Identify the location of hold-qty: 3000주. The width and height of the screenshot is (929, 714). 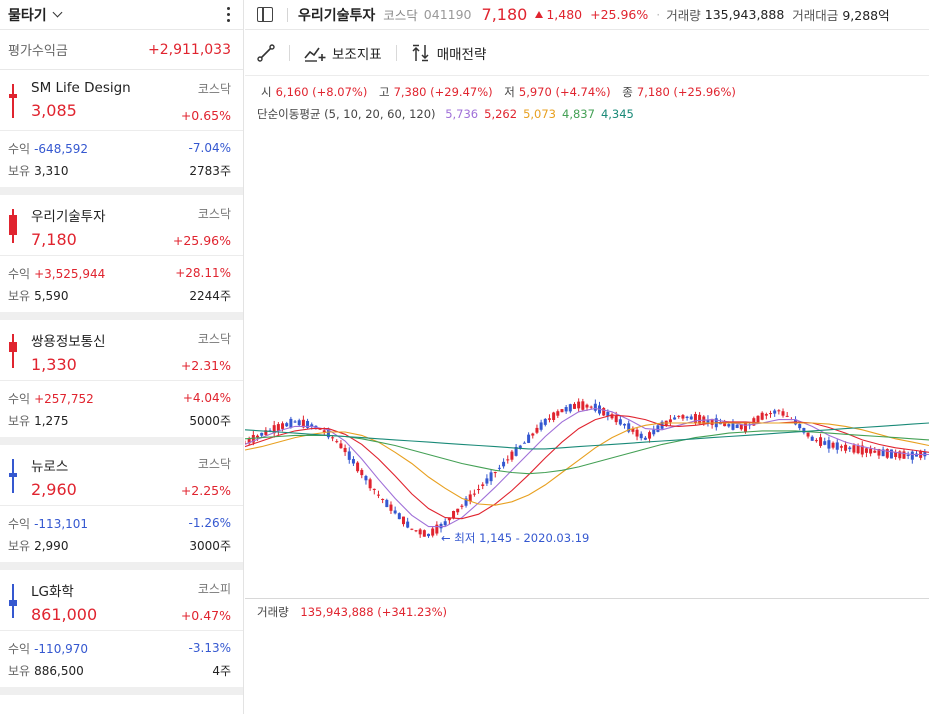
(210, 545).